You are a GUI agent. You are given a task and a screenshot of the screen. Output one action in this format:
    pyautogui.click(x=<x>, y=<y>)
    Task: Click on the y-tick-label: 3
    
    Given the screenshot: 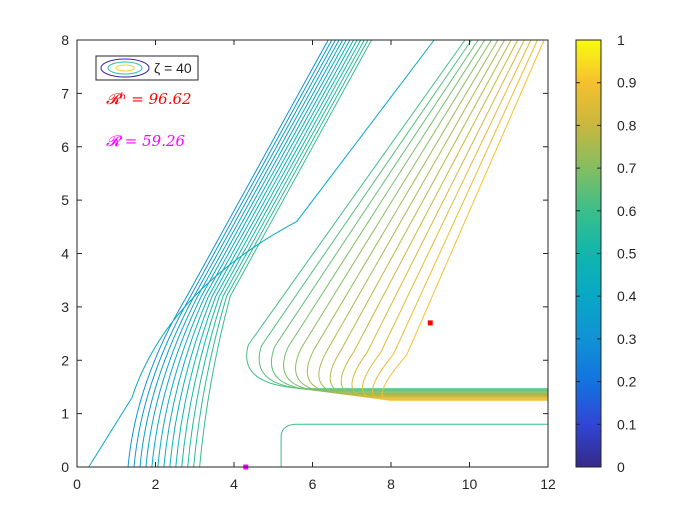 What is the action you would take?
    pyautogui.click(x=65, y=307)
    